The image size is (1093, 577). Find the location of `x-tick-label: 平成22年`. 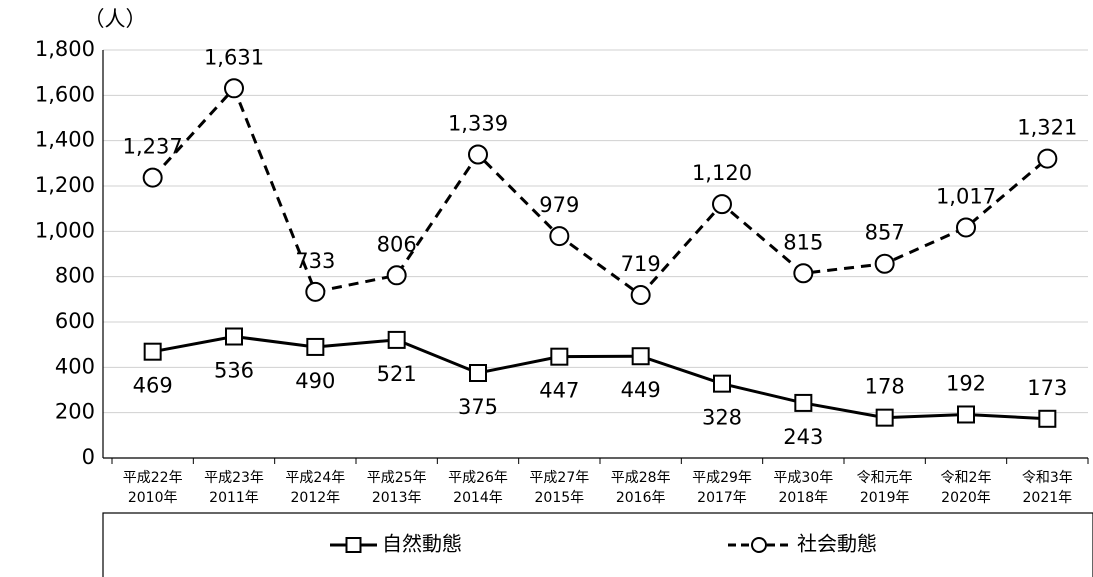

x-tick-label: 平成22年 is located at coordinates (153, 478).